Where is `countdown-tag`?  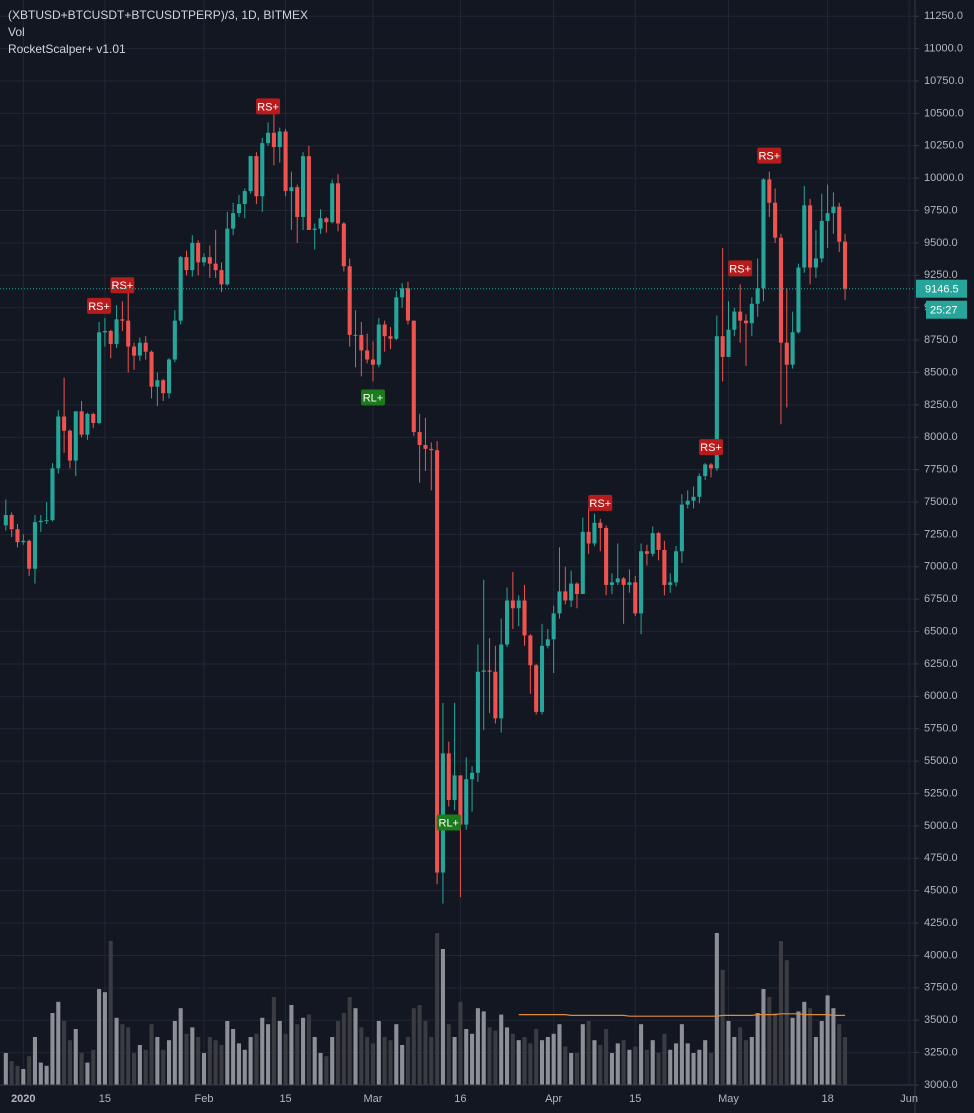
countdown-tag is located at coordinates (946, 309).